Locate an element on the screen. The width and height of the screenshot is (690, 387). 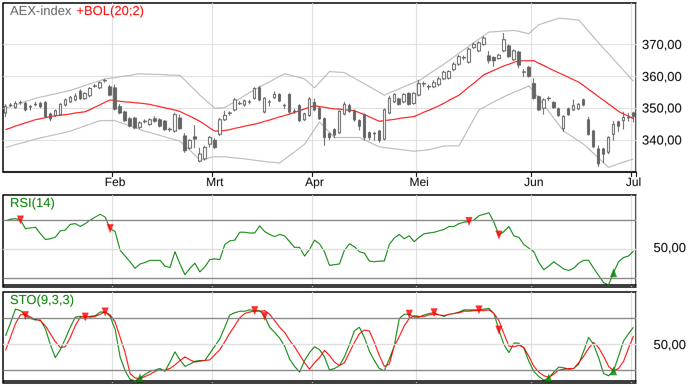
x-tick-label: Jul is located at coordinates (634, 182).